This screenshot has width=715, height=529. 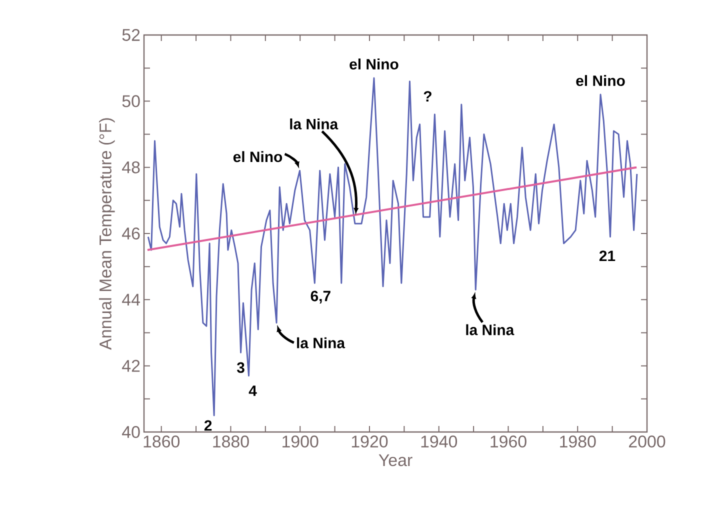 I want to click on annotation: 3, so click(x=240, y=367).